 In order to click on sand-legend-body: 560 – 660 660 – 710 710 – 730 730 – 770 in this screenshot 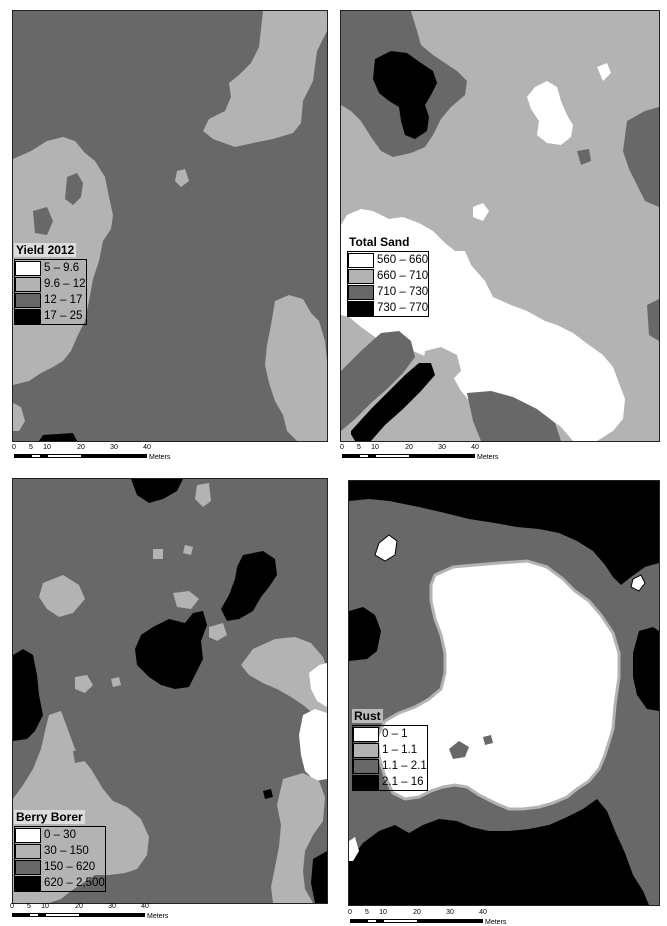, I will do `click(388, 284)`.